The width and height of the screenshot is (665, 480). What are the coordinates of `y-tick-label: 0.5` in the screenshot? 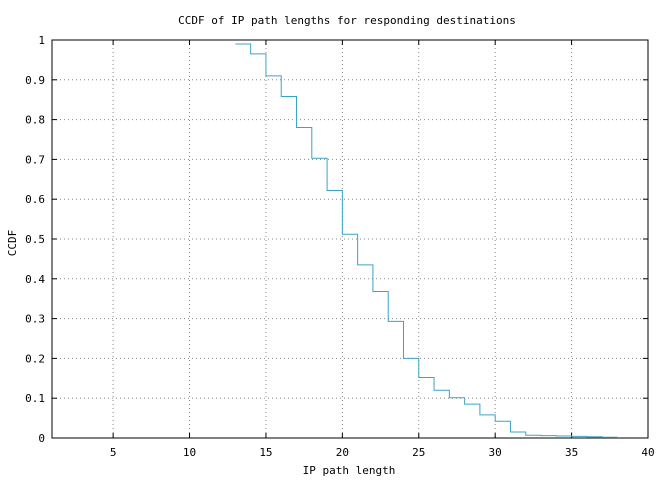 It's located at (35, 239).